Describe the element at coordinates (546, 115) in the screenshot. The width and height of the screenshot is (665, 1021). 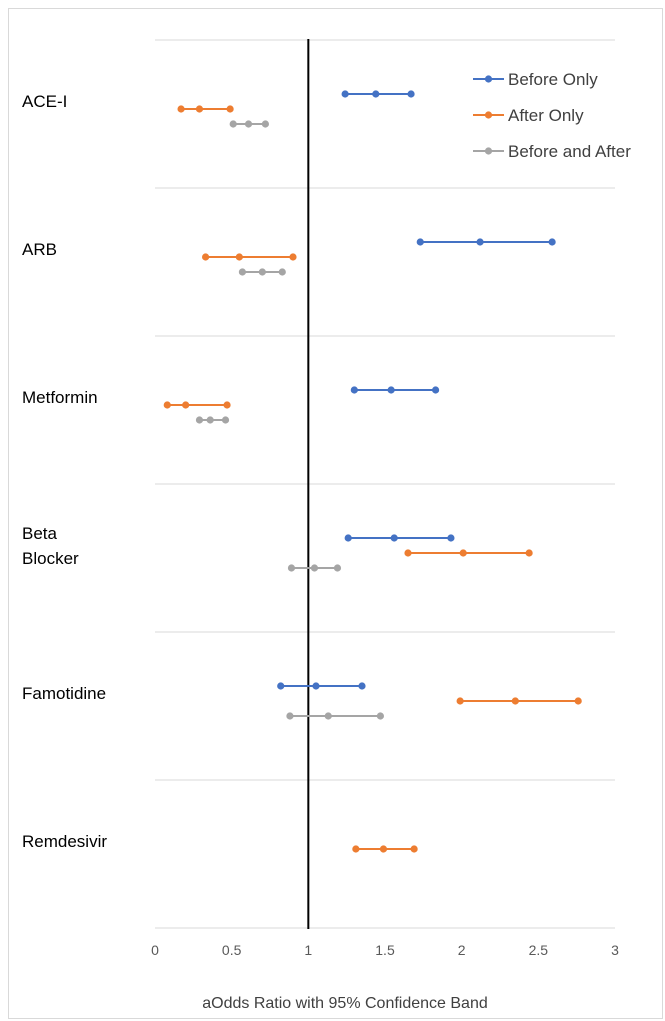
I see `legend-label: After Only` at that location.